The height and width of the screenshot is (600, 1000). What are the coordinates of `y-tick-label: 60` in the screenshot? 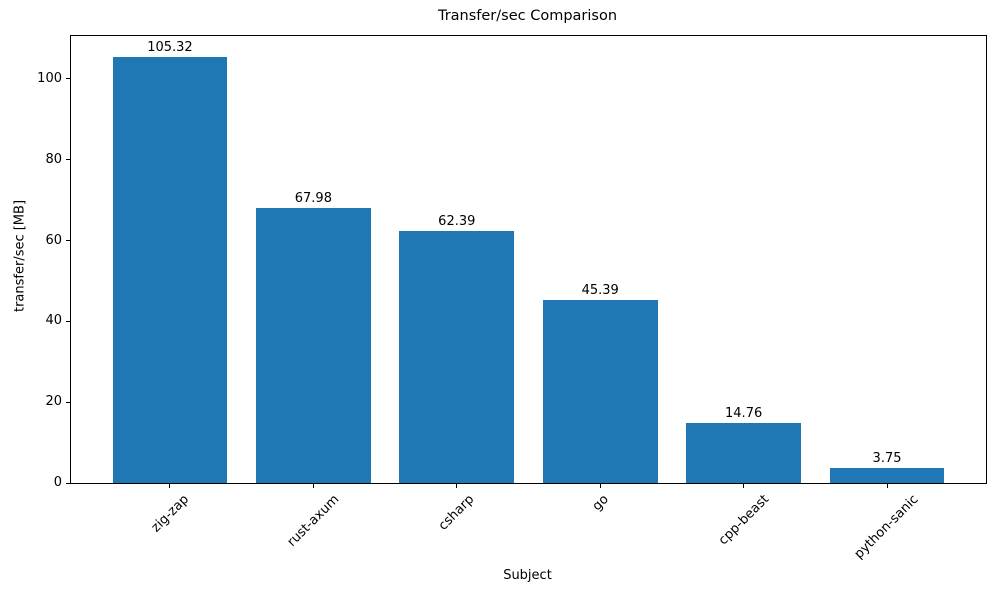 It's located at (53, 240).